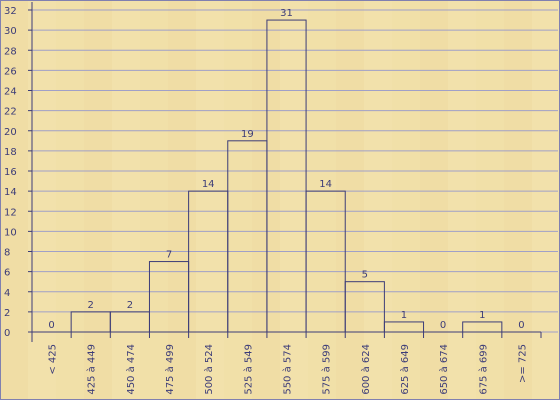  I want to click on x-tick-label: 675 à 699, so click(483, 369).